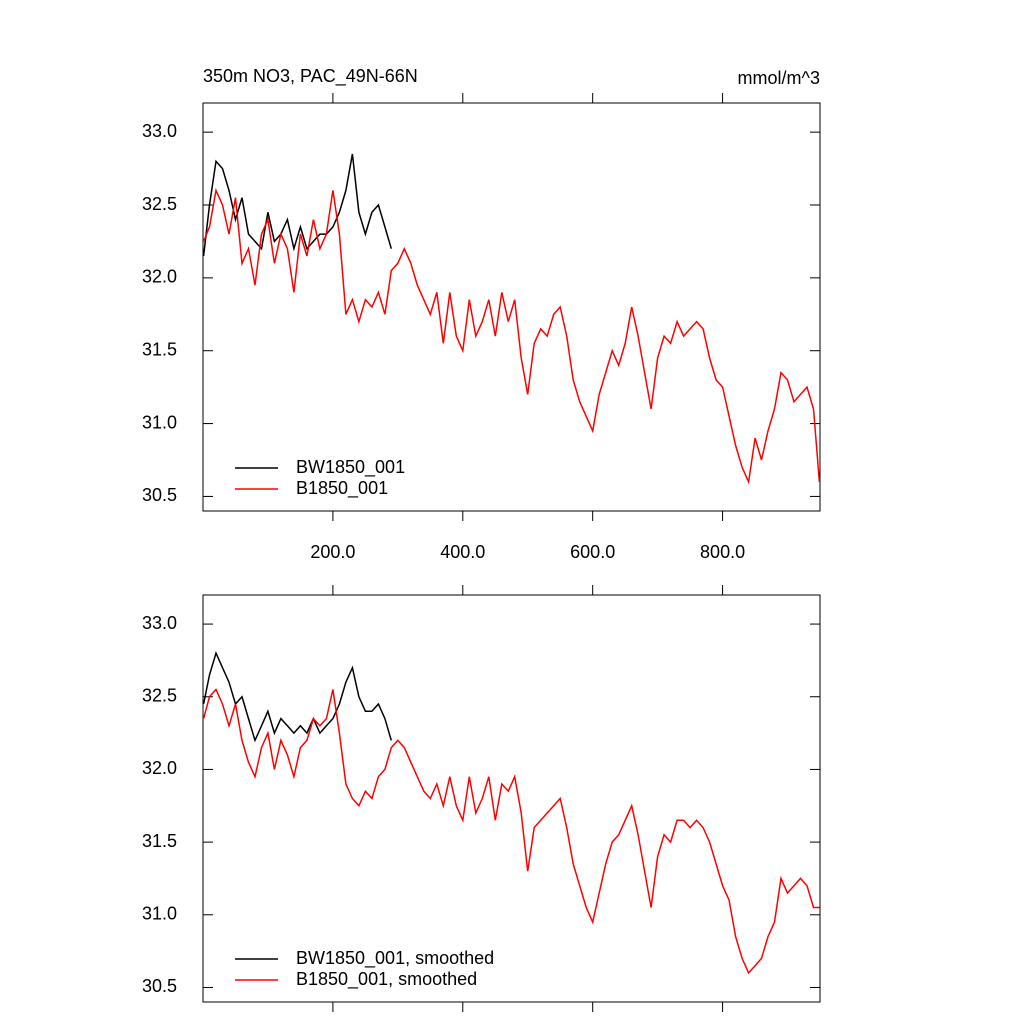  I want to click on legend-label: BW1850_001, so click(350, 467).